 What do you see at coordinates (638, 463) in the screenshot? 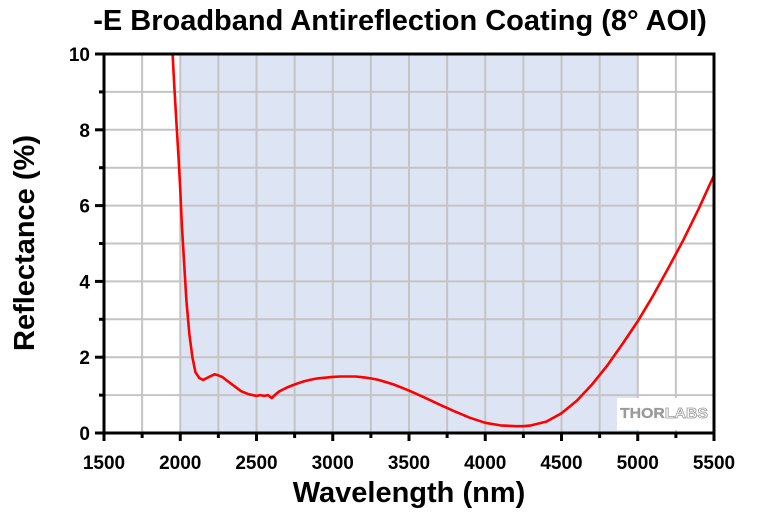
I see `x-tick-label: 5000` at bounding box center [638, 463].